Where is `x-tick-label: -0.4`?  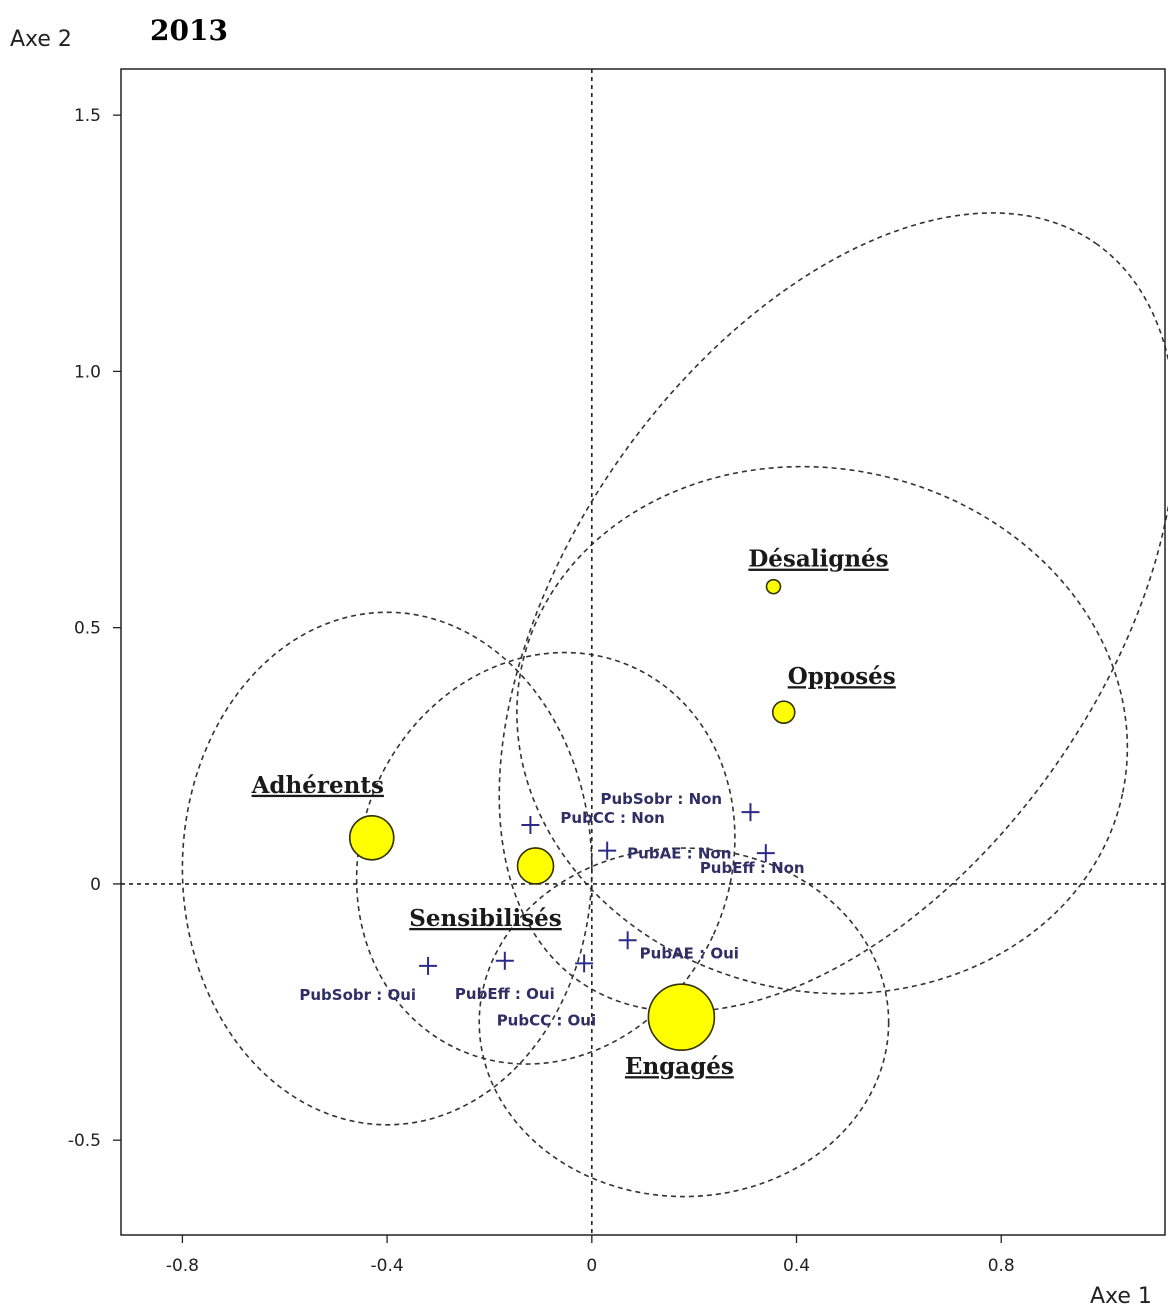 x-tick-label: -0.4 is located at coordinates (387, 1266).